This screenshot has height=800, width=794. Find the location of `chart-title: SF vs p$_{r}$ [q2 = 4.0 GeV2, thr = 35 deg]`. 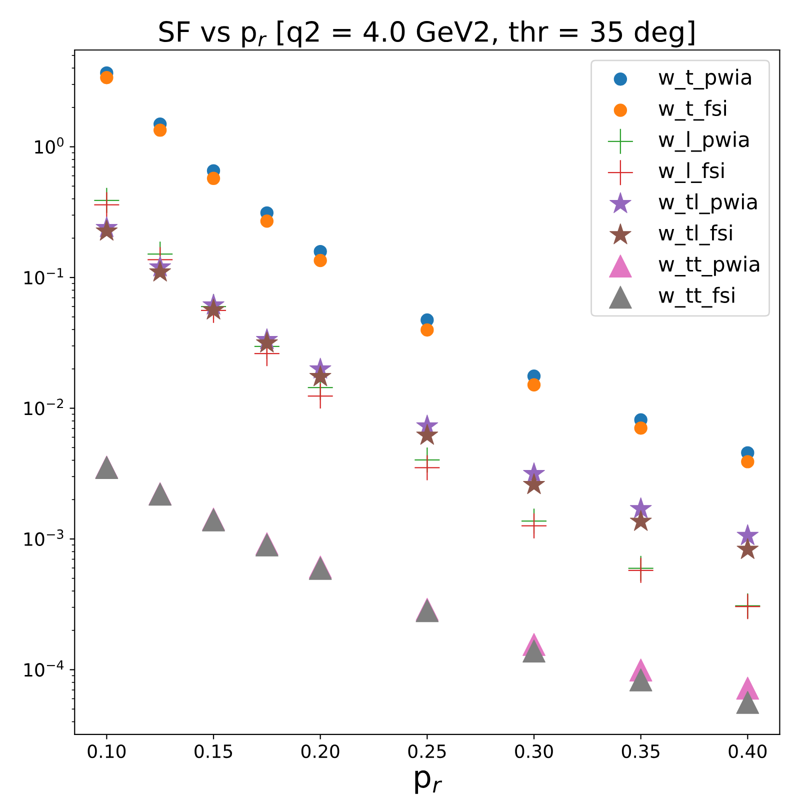

chart-title: SF vs p$_{r}$ [q2 = 4.0 GeV2, thr = 35 deg] is located at coordinates (426, 34).